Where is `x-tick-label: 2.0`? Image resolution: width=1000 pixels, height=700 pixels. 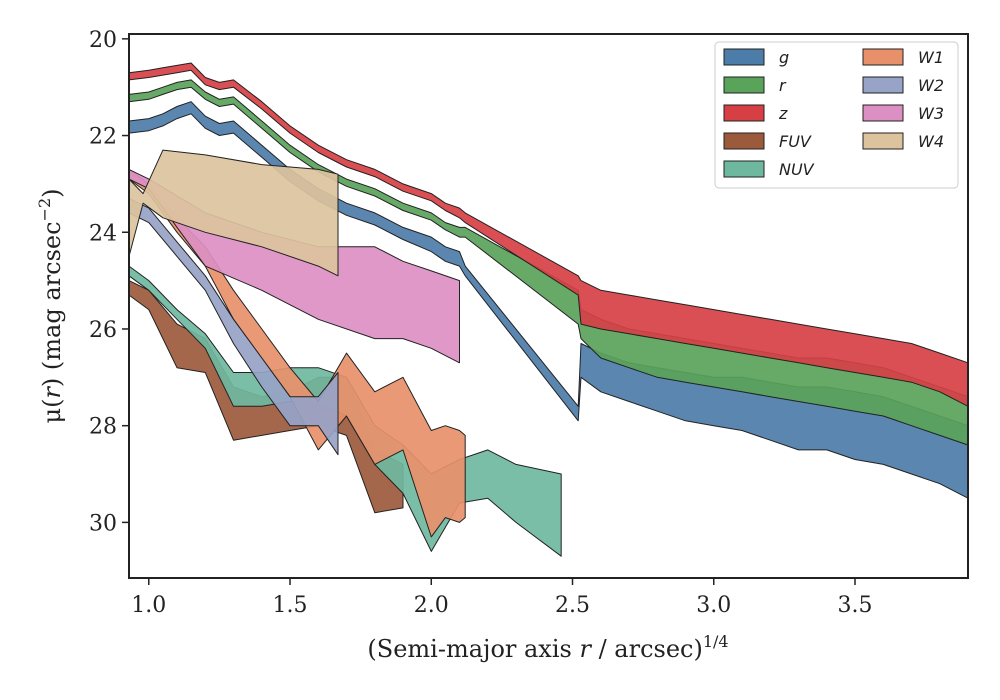
x-tick-label: 2.0 is located at coordinates (431, 605).